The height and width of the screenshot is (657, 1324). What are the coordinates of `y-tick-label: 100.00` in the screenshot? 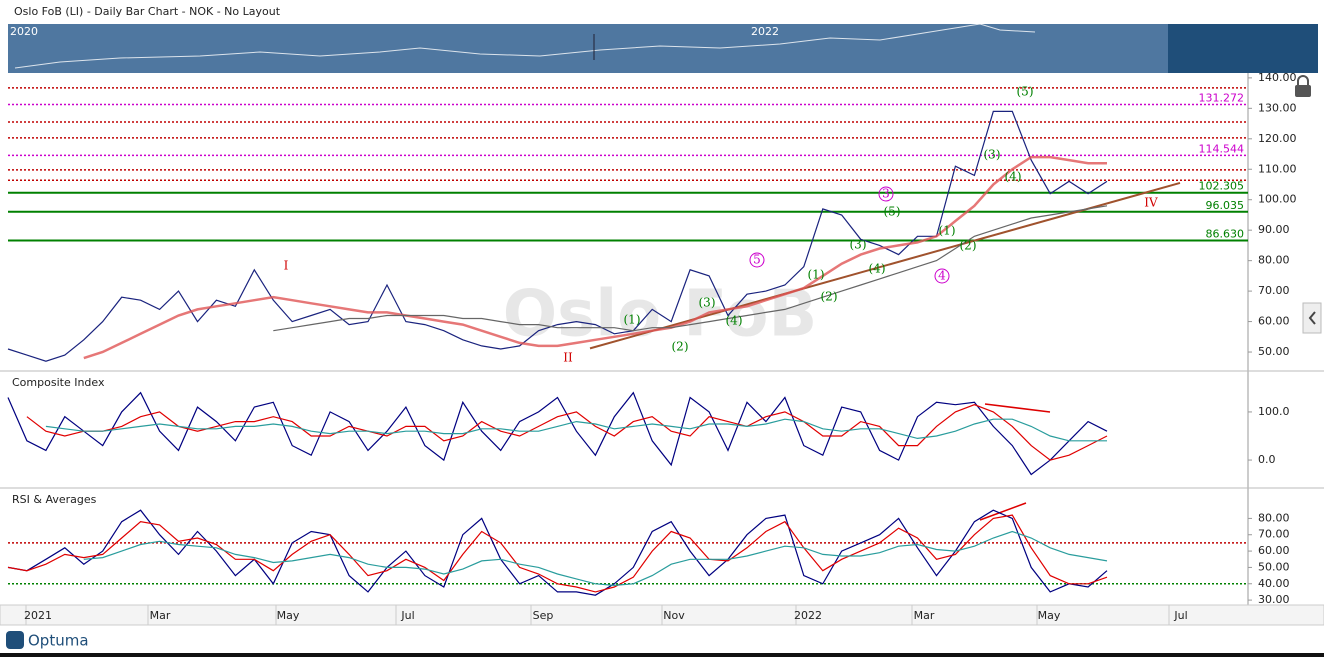 It's located at (1277, 199).